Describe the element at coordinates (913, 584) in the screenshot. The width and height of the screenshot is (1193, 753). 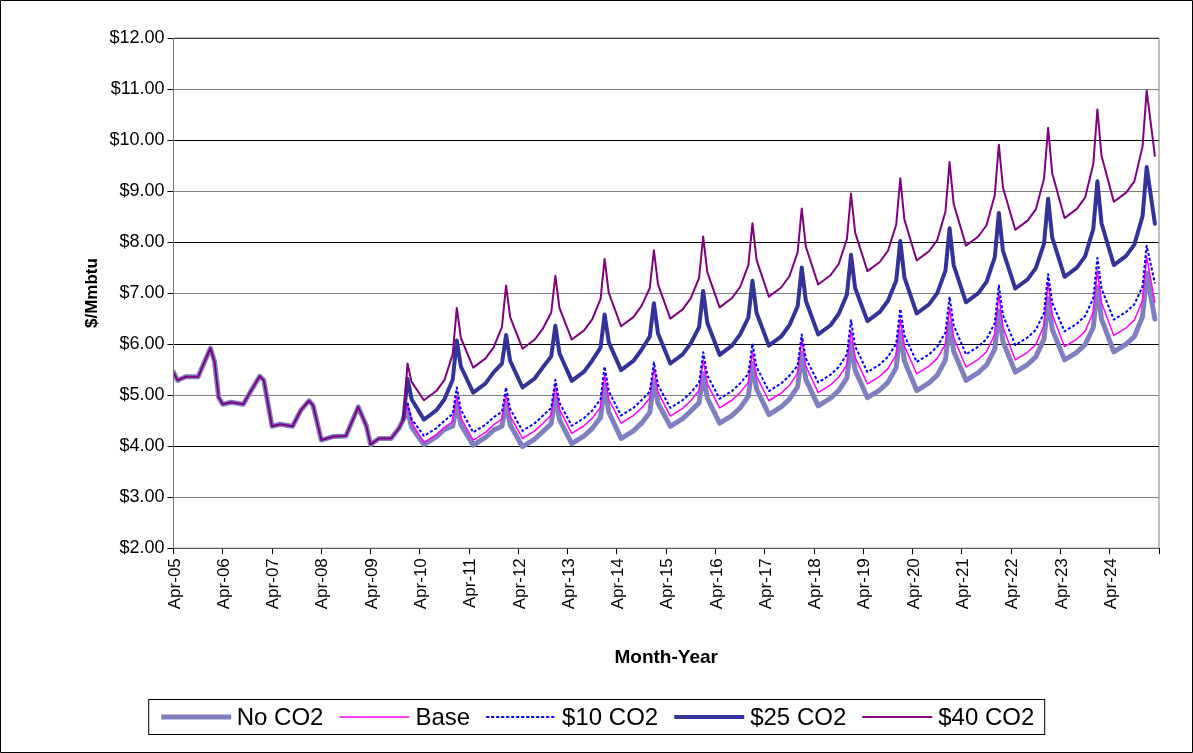
I see `x-tick-label: Apr-20` at that location.